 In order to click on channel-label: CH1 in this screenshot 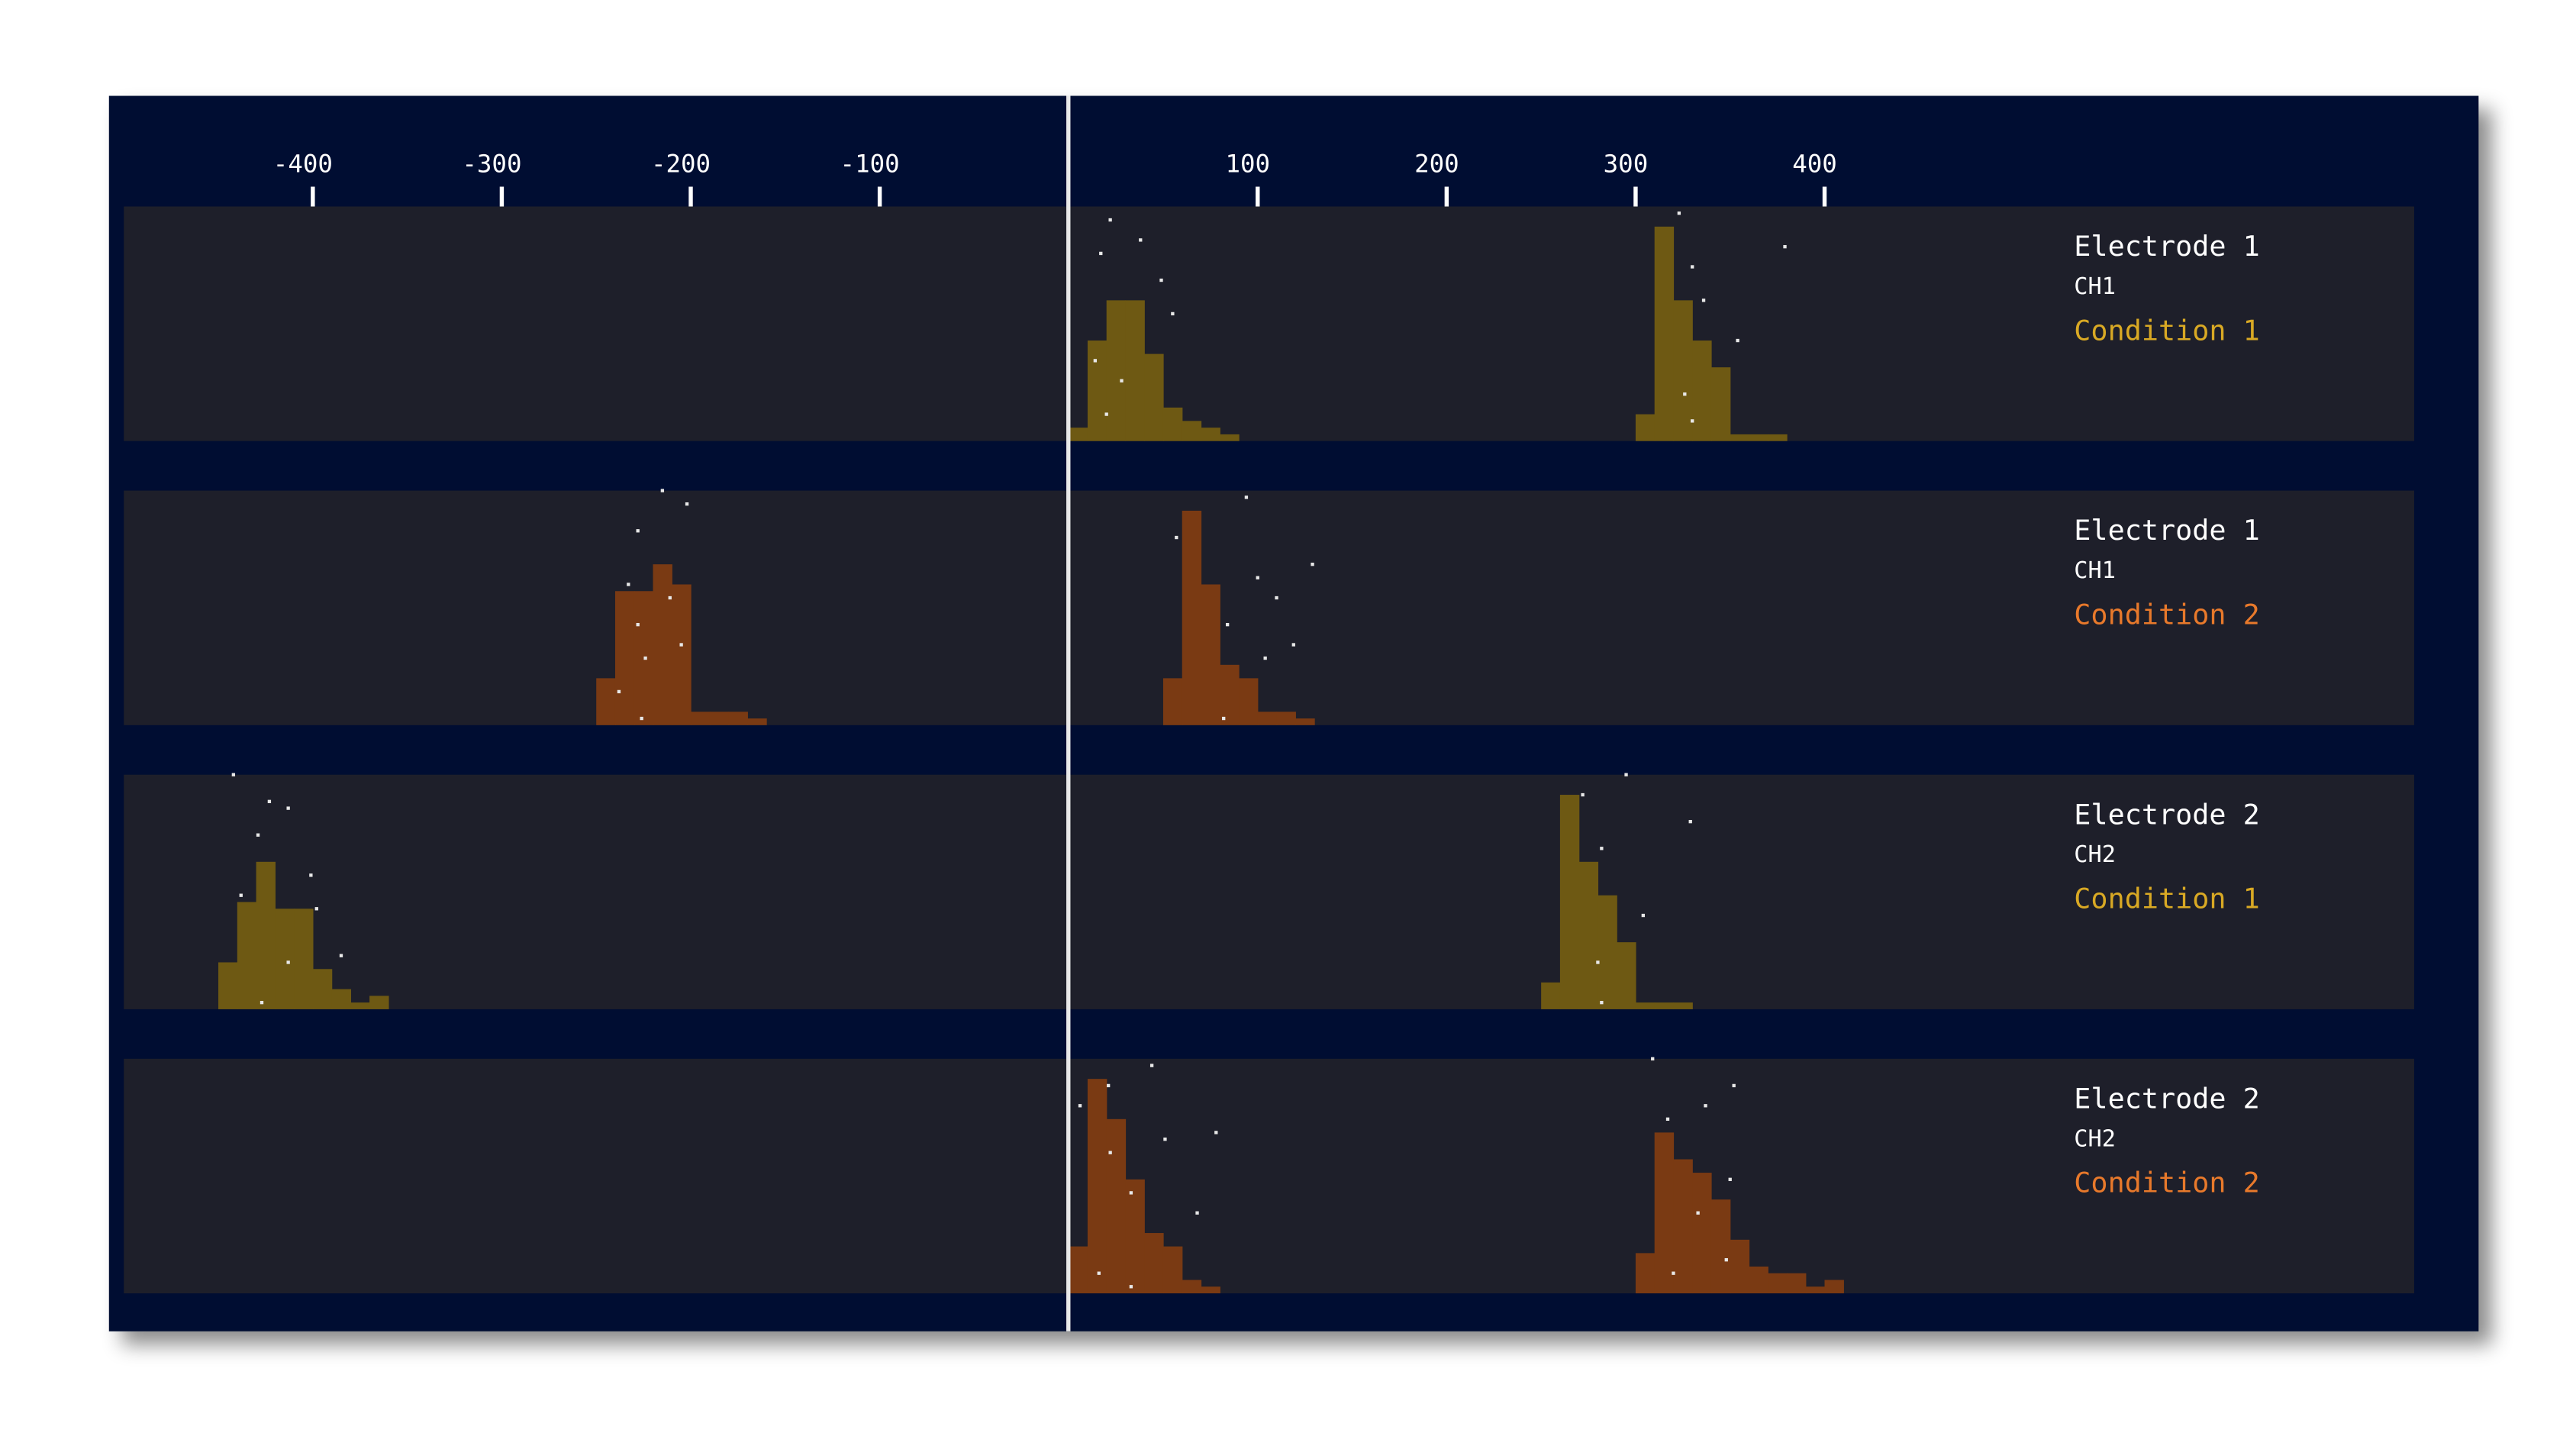, I will do `click(2095, 570)`.